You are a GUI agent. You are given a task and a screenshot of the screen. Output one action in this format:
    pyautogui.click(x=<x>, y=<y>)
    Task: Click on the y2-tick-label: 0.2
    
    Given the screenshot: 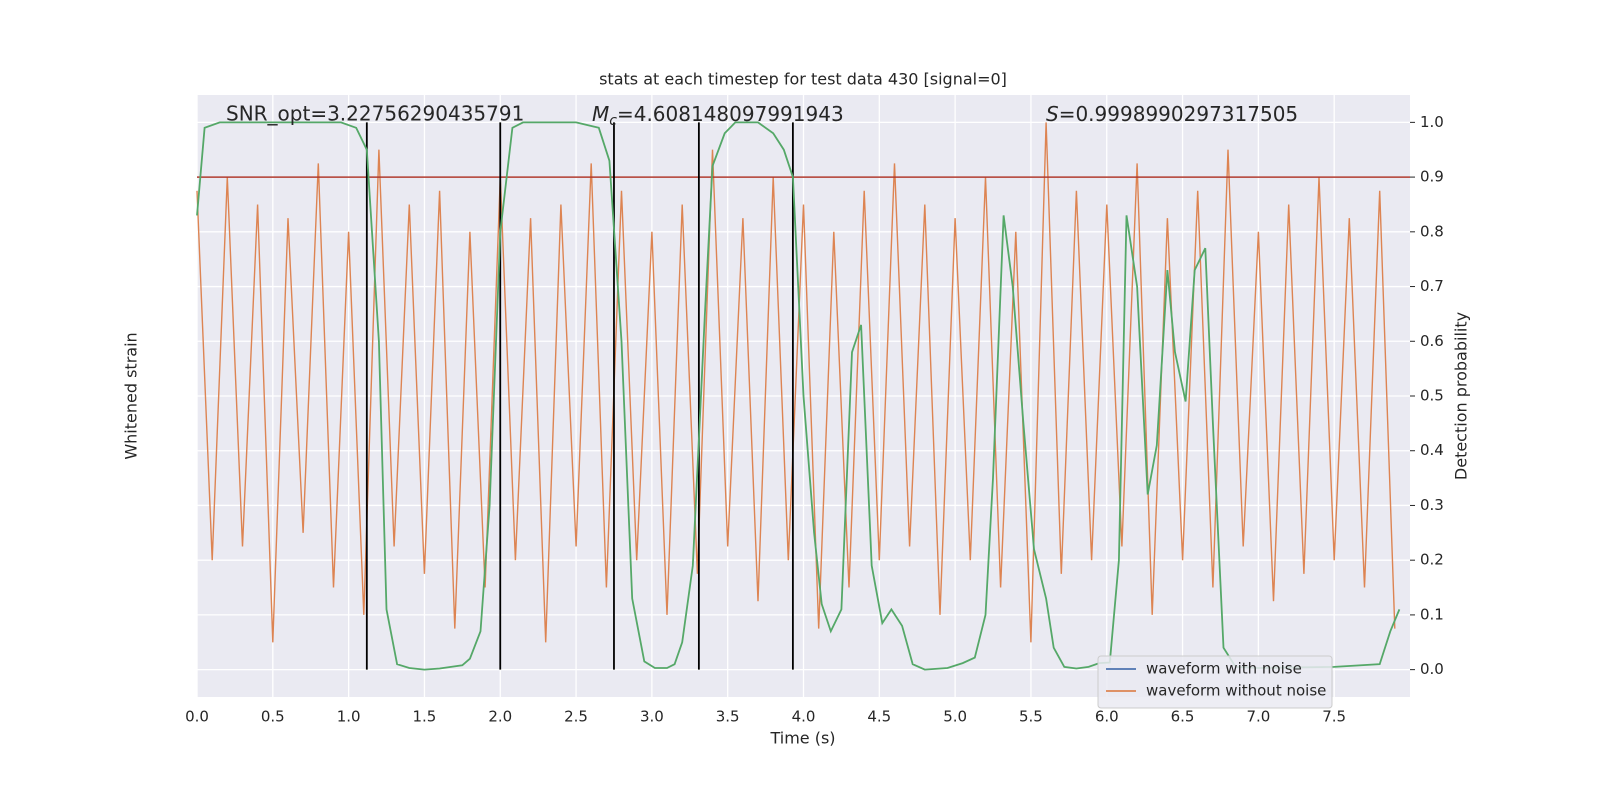 What is the action you would take?
    pyautogui.click(x=1432, y=560)
    